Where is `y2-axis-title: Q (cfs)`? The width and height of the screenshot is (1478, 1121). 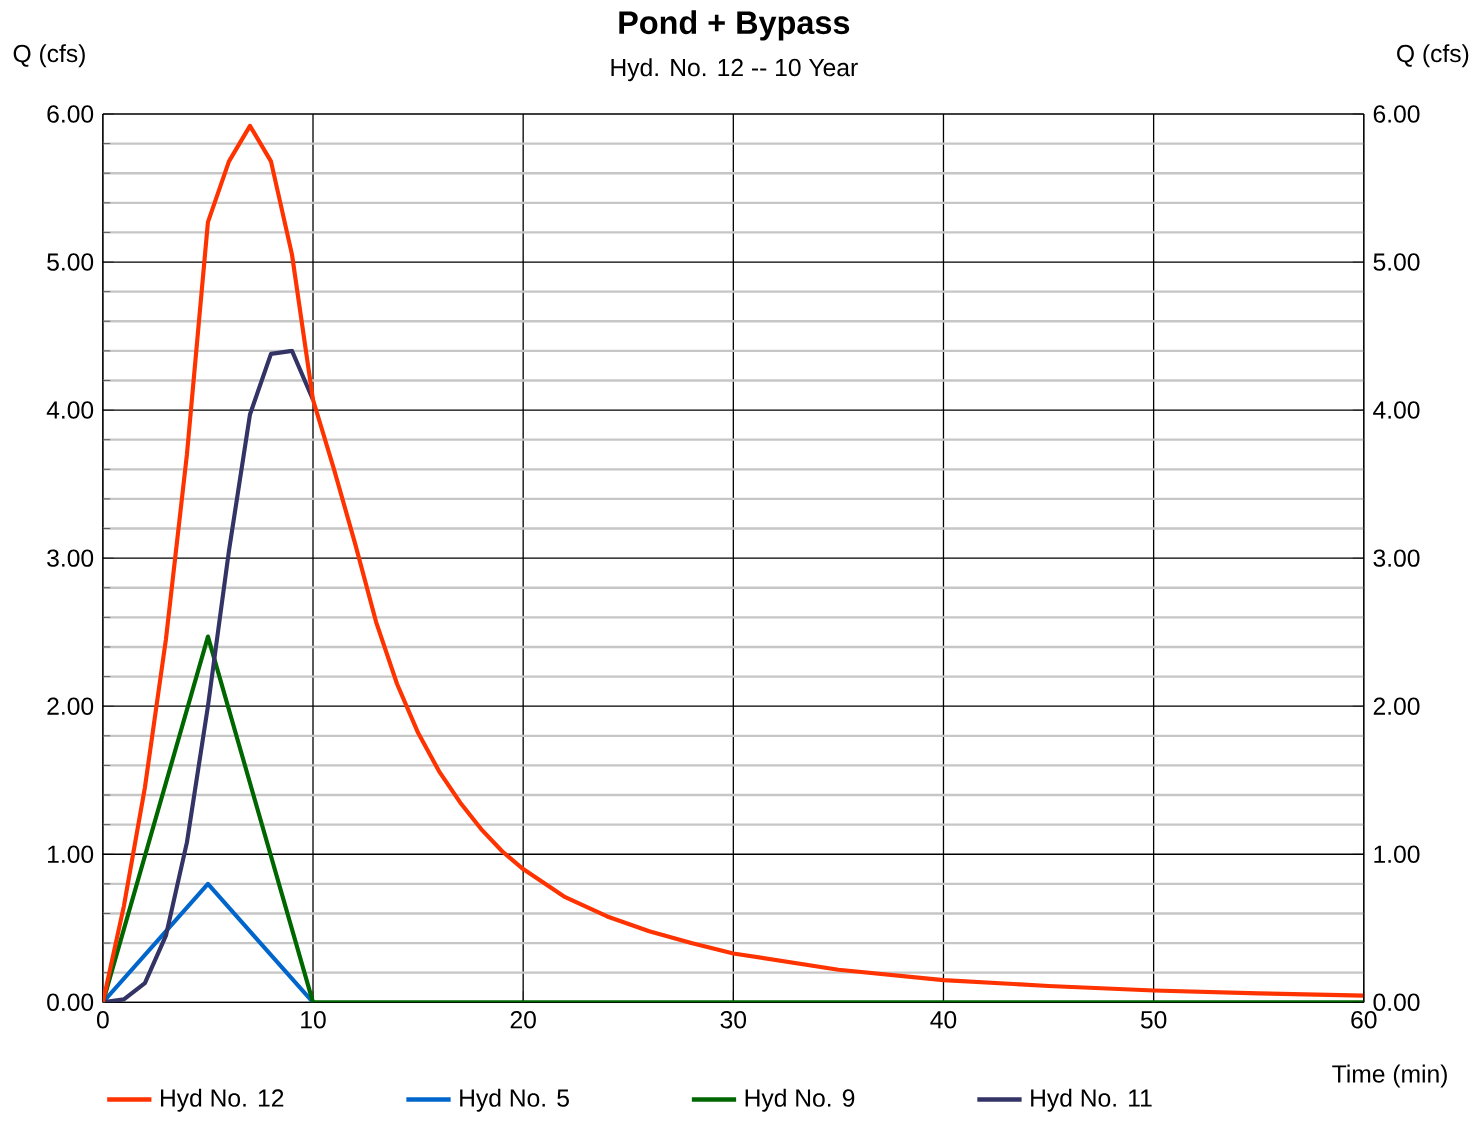
y2-axis-title: Q (cfs) is located at coordinates (1433, 56).